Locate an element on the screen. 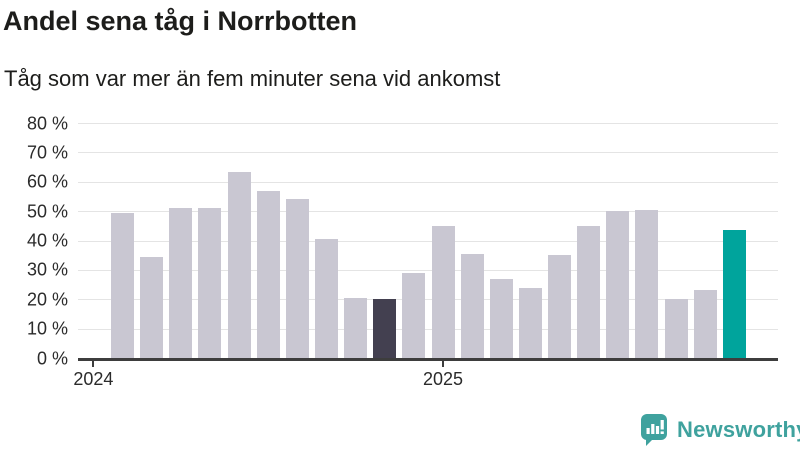 The height and width of the screenshot is (450, 800). newsworthy-logo-text: Newsworthy is located at coordinates (738, 429).